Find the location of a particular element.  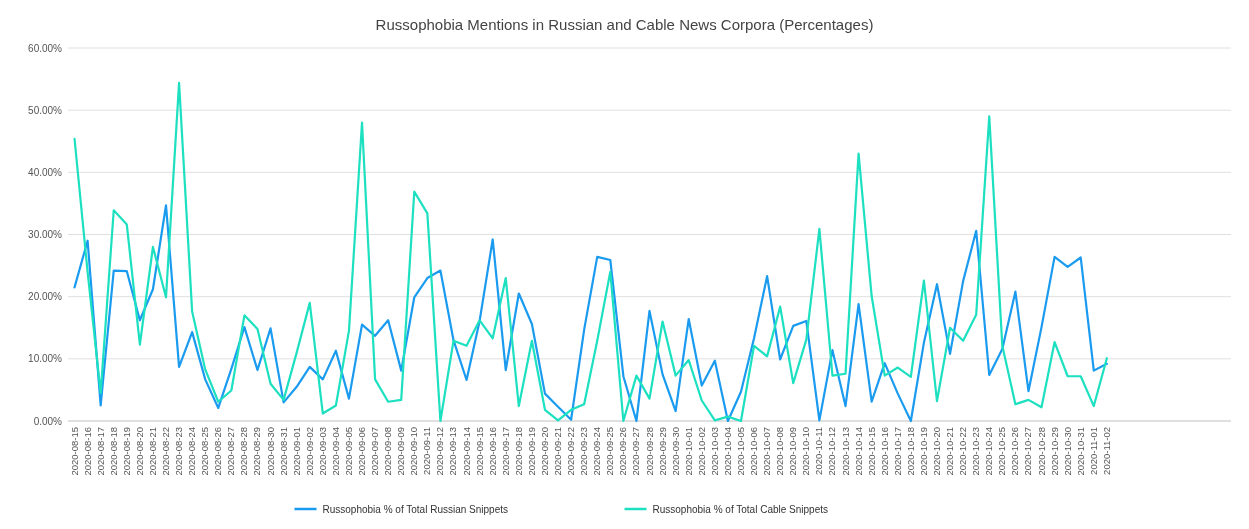

x-tick-label: 2020-10-16 is located at coordinates (884, 451).